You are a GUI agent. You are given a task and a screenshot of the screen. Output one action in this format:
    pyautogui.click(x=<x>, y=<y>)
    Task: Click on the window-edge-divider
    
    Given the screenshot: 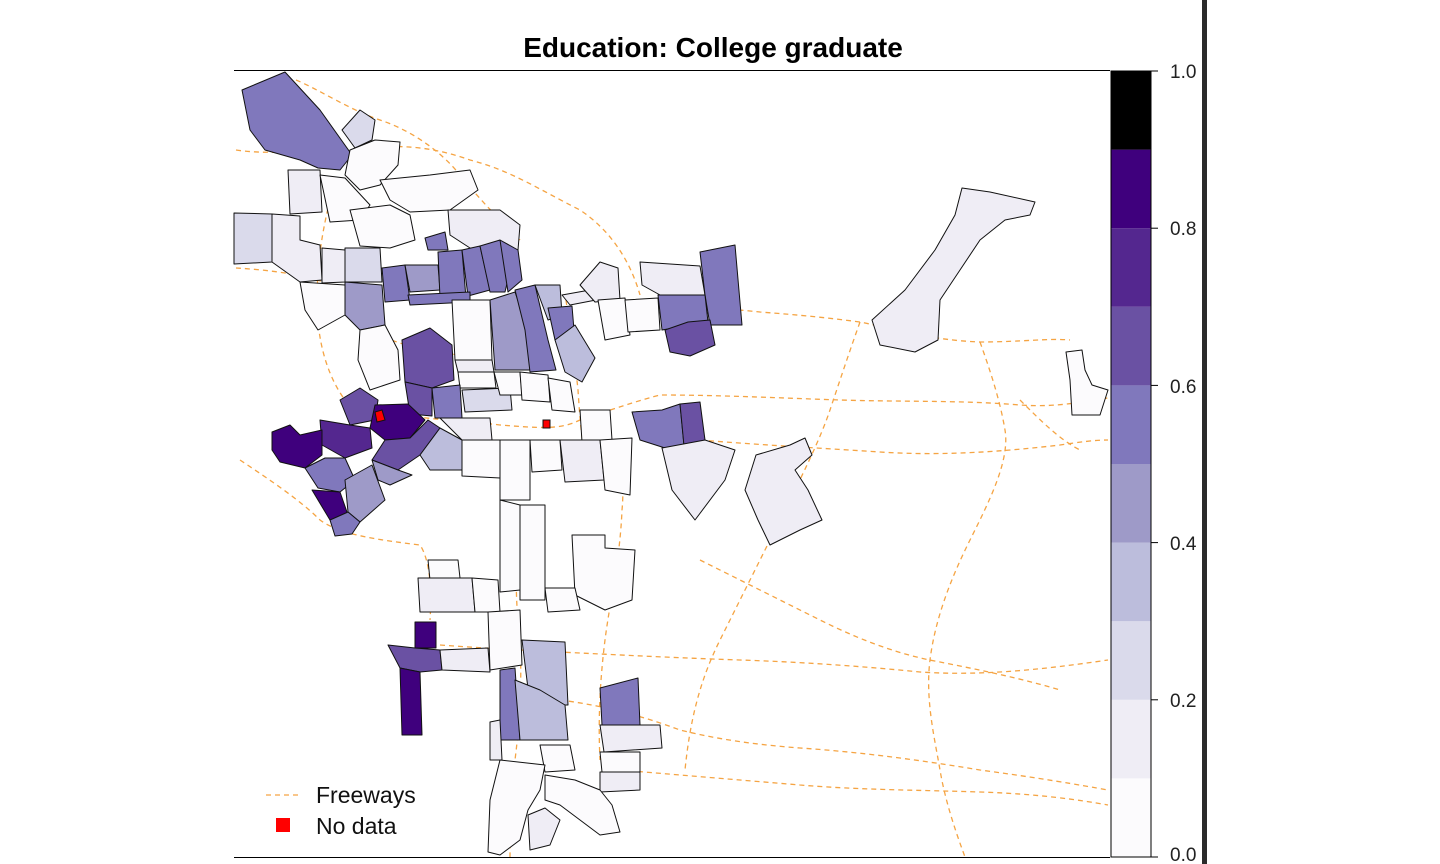 What is the action you would take?
    pyautogui.click(x=1204, y=432)
    